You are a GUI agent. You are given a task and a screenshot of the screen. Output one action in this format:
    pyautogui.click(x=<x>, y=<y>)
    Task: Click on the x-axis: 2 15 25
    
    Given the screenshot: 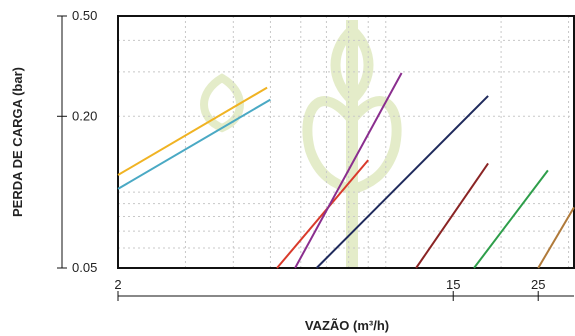 What is the action you would take?
    pyautogui.click(x=344, y=289)
    